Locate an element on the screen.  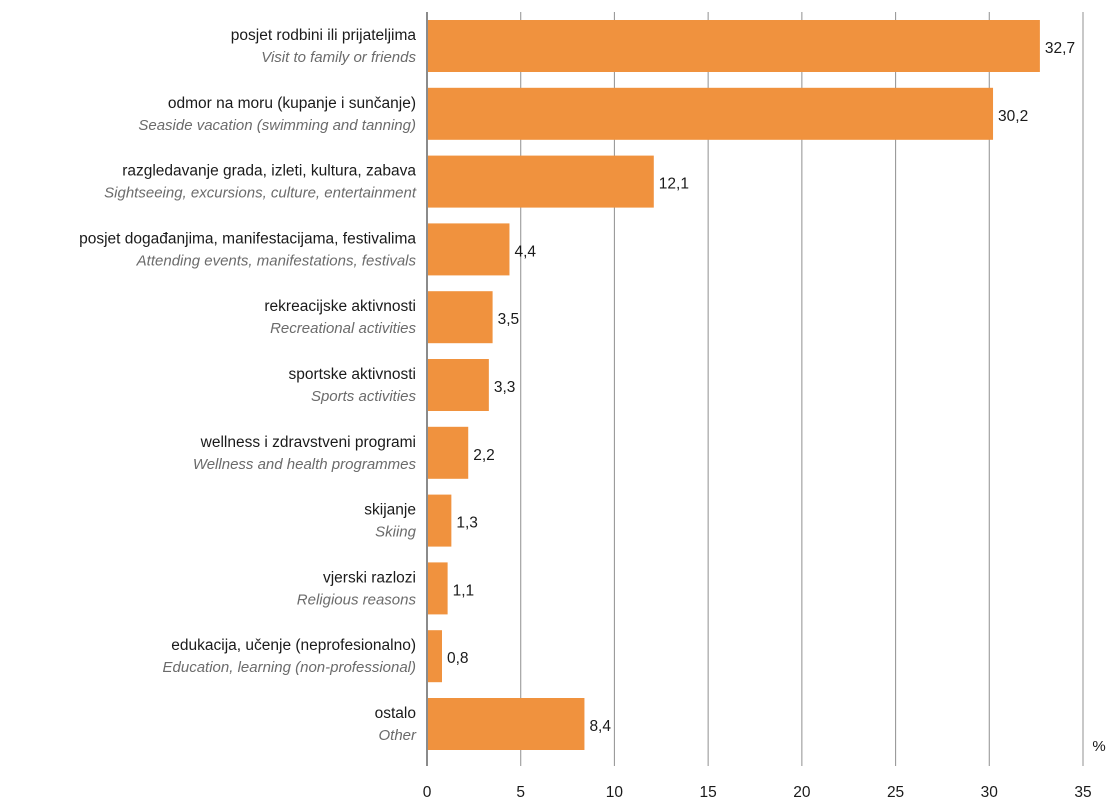
category-label: rekreacijske aktivnosti is located at coordinates (340, 306).